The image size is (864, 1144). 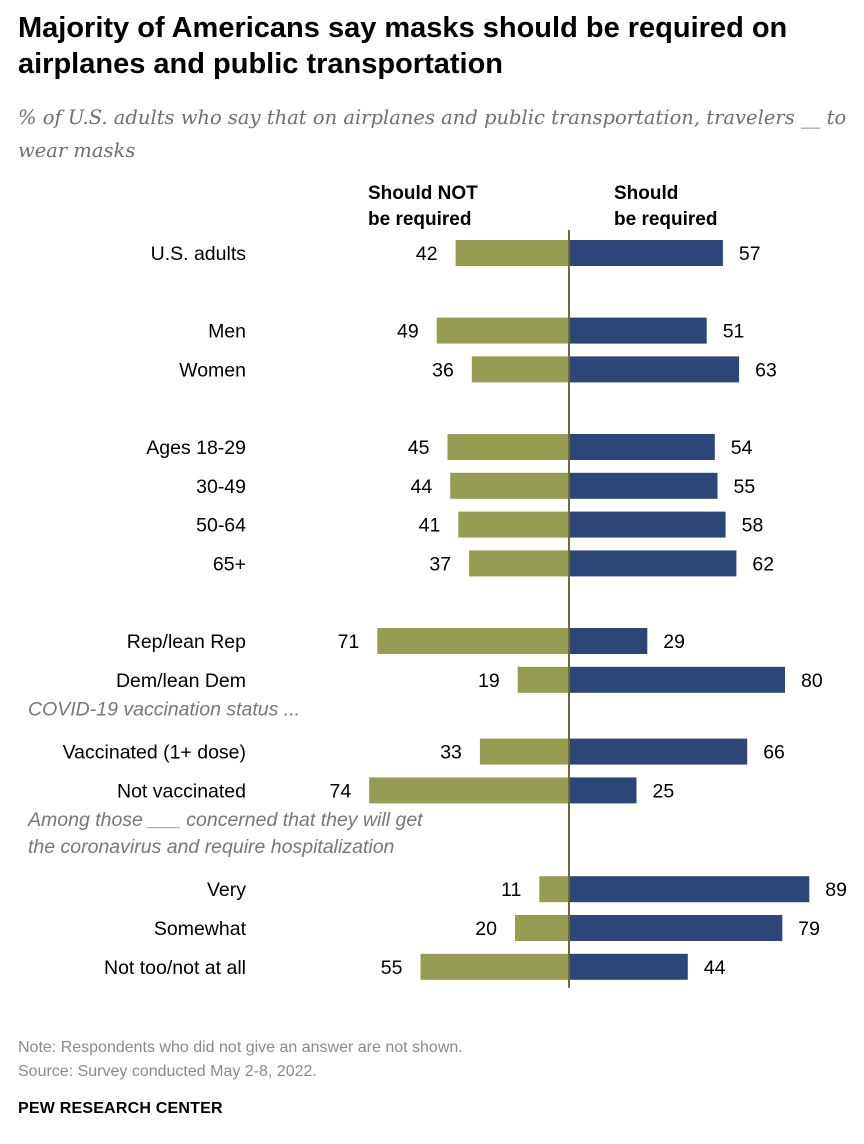 I want to click on category-label: Not too/not at all, so click(x=175, y=968).